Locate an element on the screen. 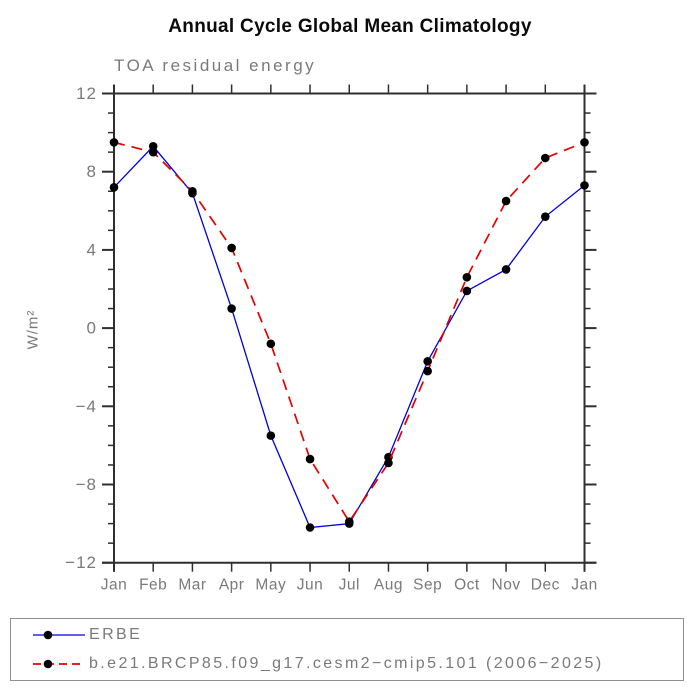  svg-text: 12 is located at coordinates (86, 93).